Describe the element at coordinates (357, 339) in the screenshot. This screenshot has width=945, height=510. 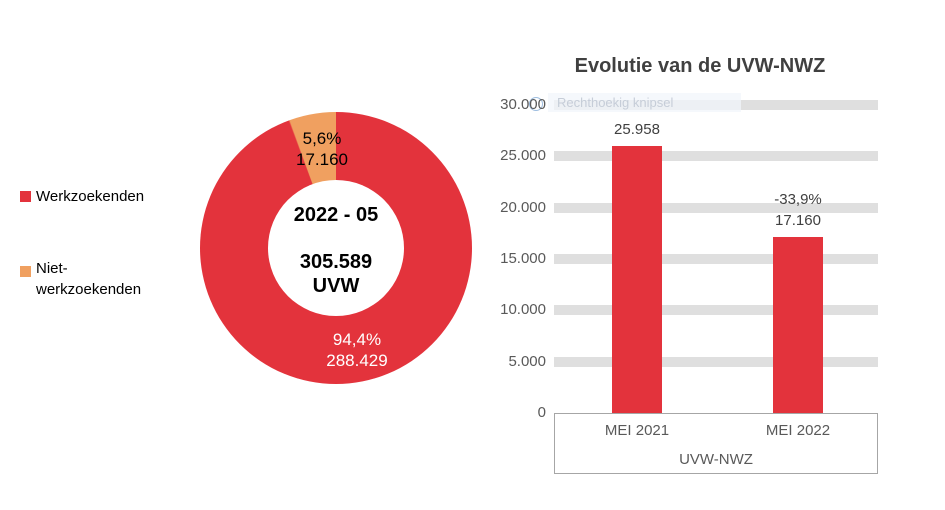
I see `donut-label-werkzoekenden-pct: 94,4%` at that location.